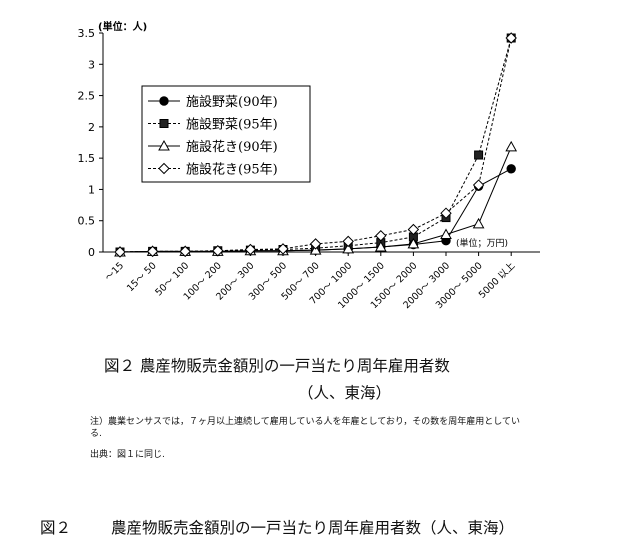 The height and width of the screenshot is (560, 620). Describe the element at coordinates (90, 143) in the screenshot. I see `y-ticks: 0 0.5 1 1.5 2 2.5 3 3.5` at that location.